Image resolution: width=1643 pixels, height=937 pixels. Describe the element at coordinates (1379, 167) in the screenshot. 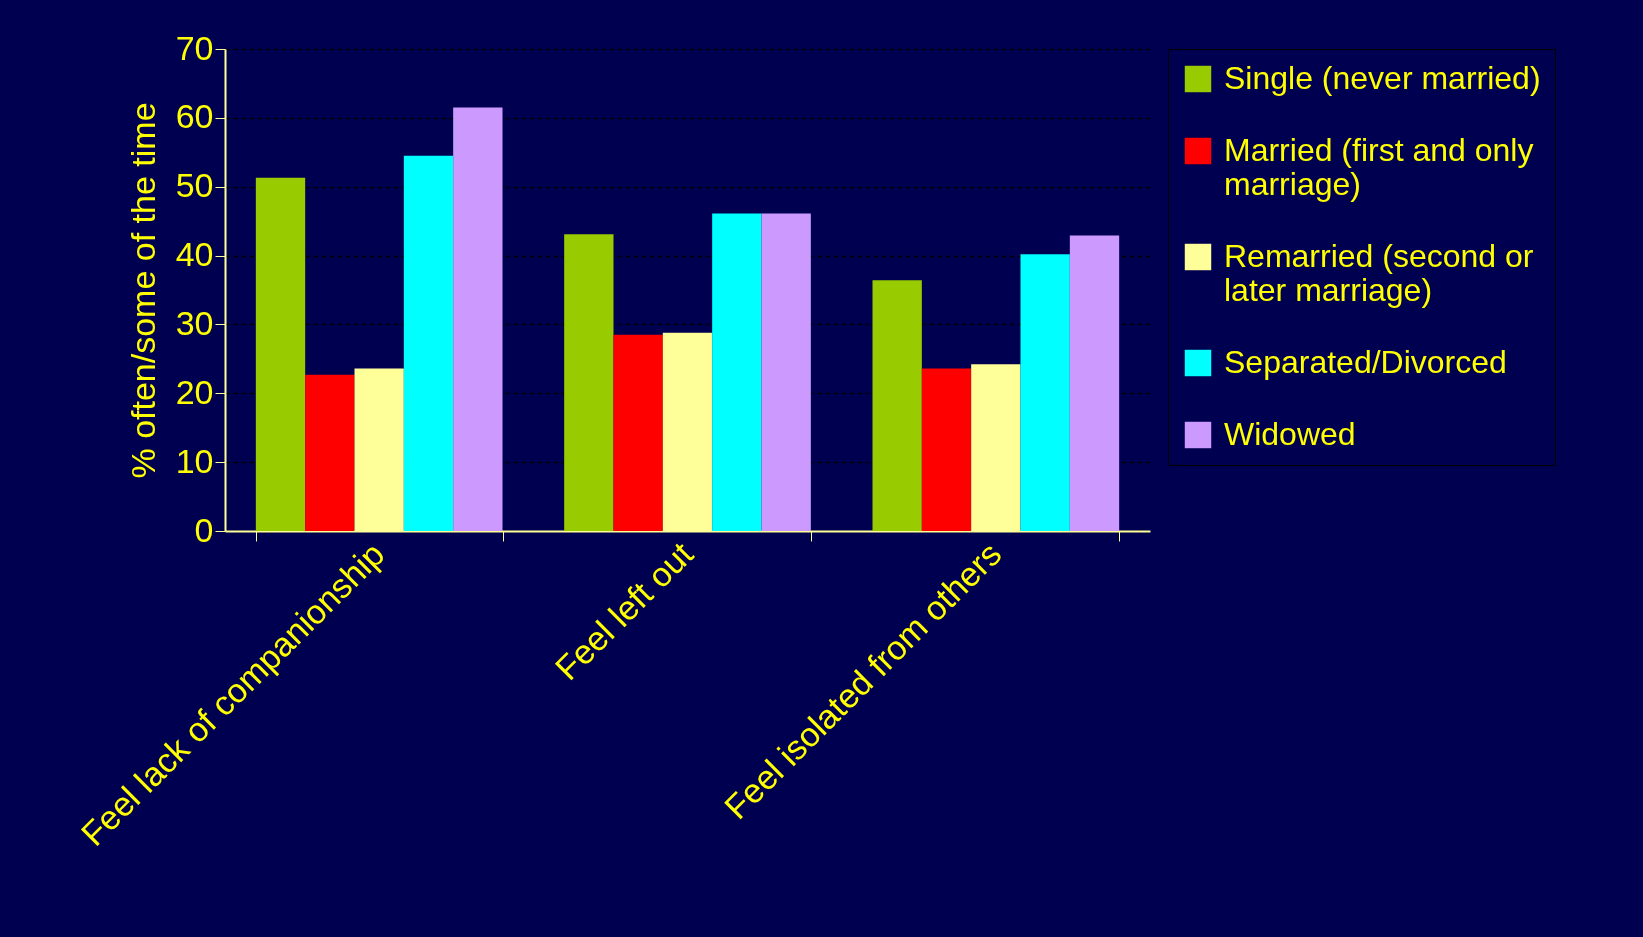

I see `legend-label: Married (first and only marriage)` at that location.